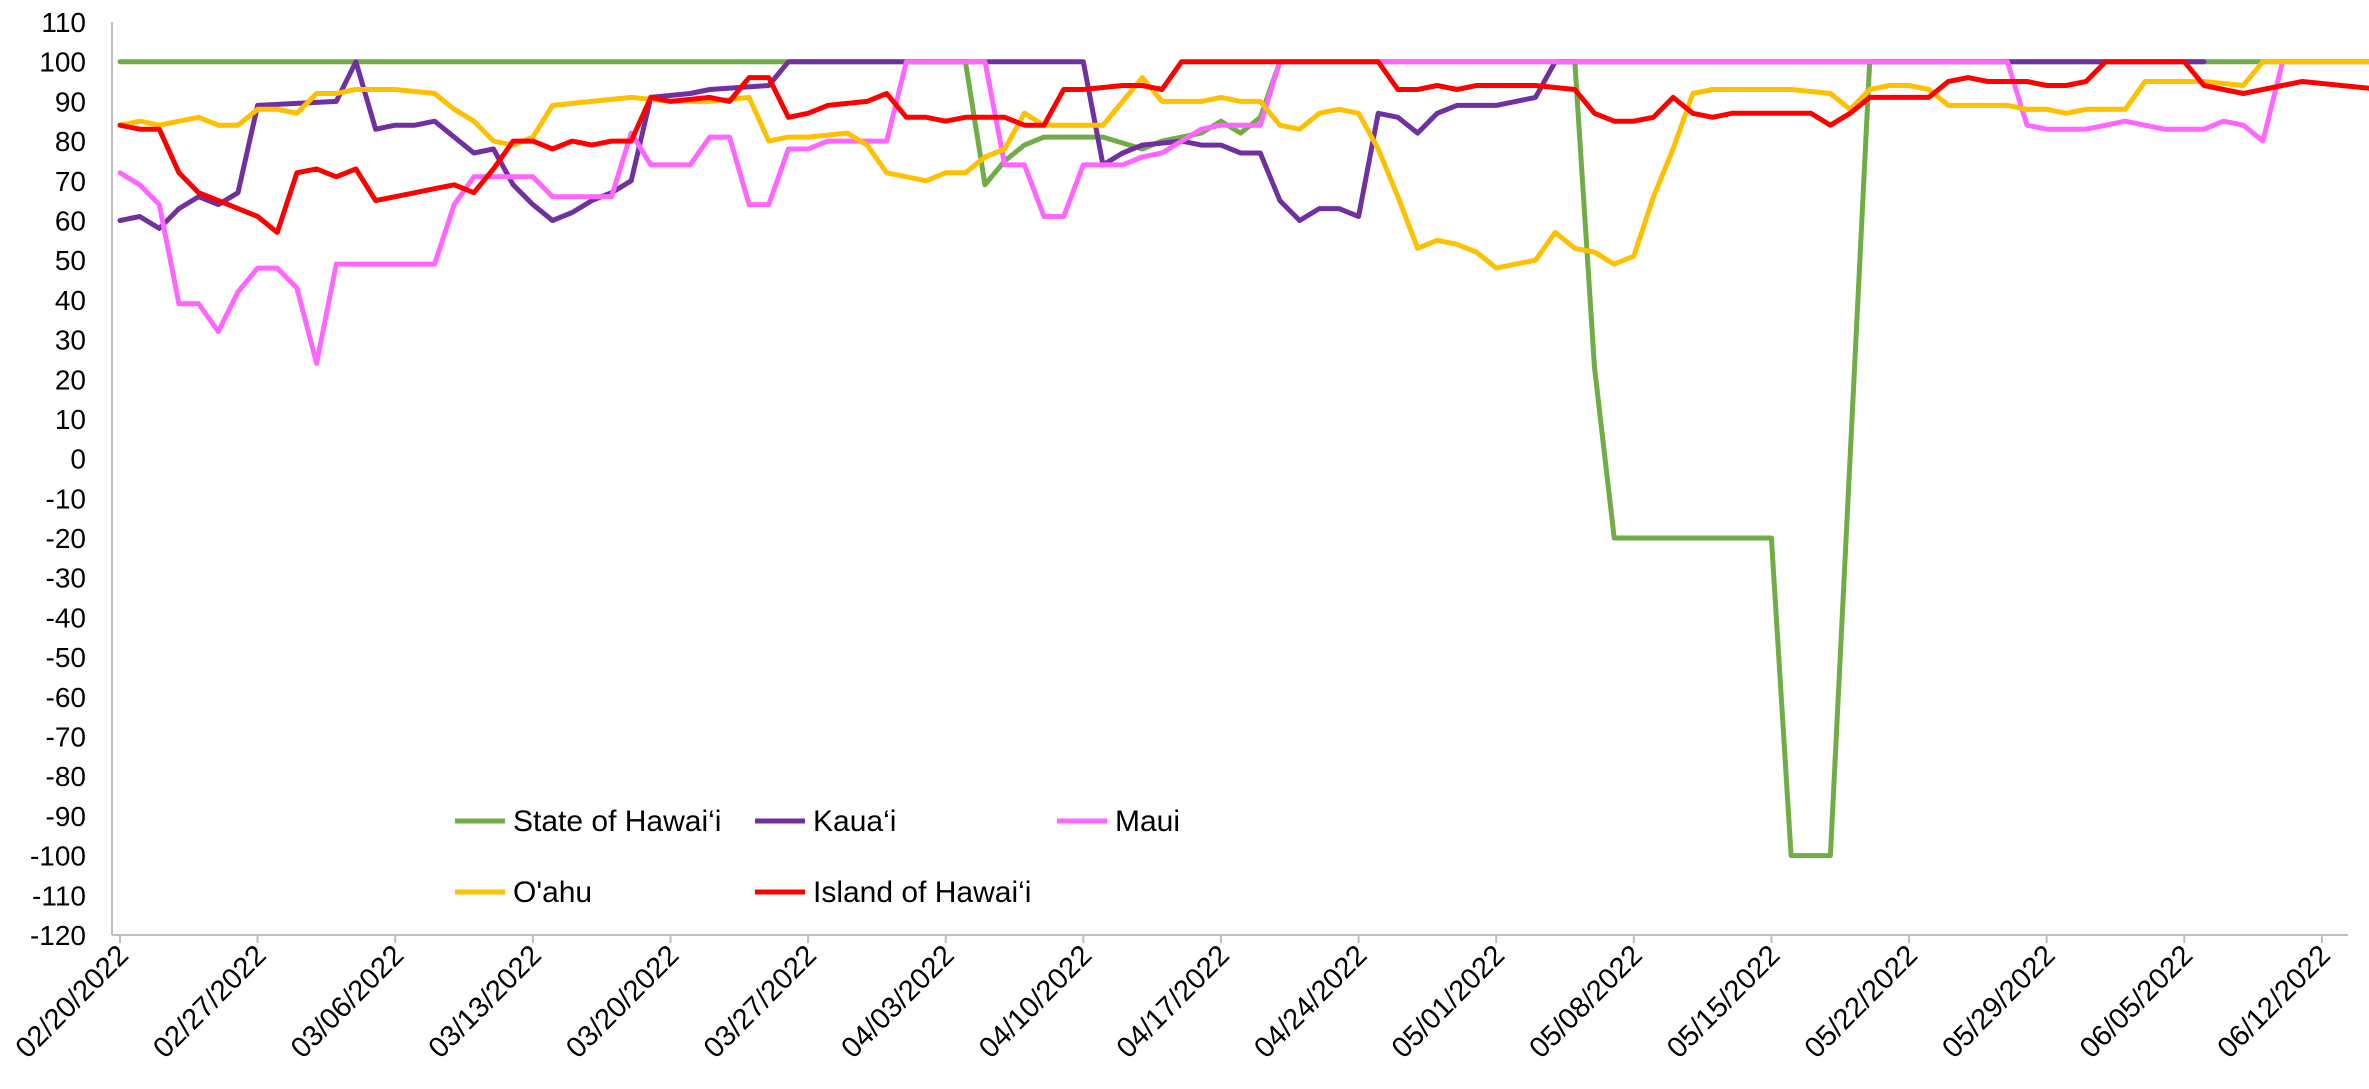 The height and width of the screenshot is (1089, 2369). I want to click on y-tick-label: 50, so click(70, 260).